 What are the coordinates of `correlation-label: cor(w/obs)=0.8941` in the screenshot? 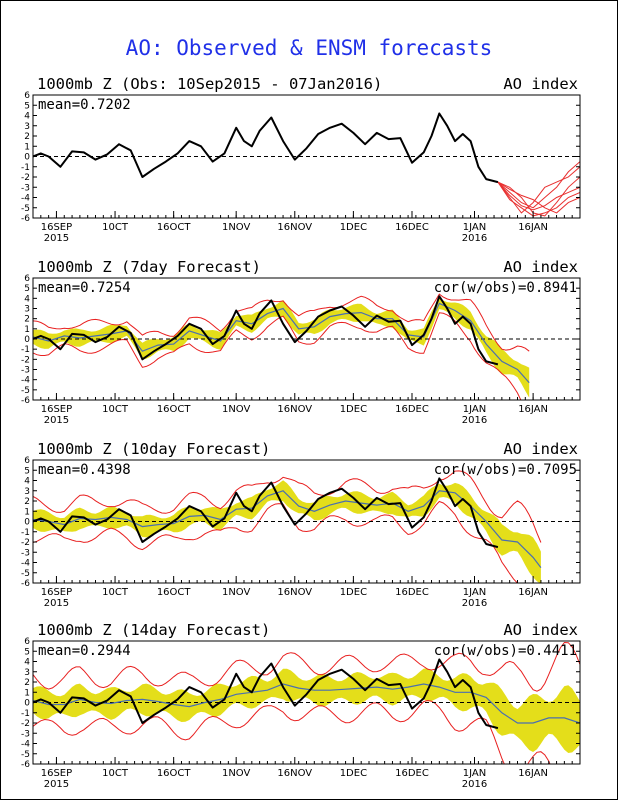 It's located at (505, 288).